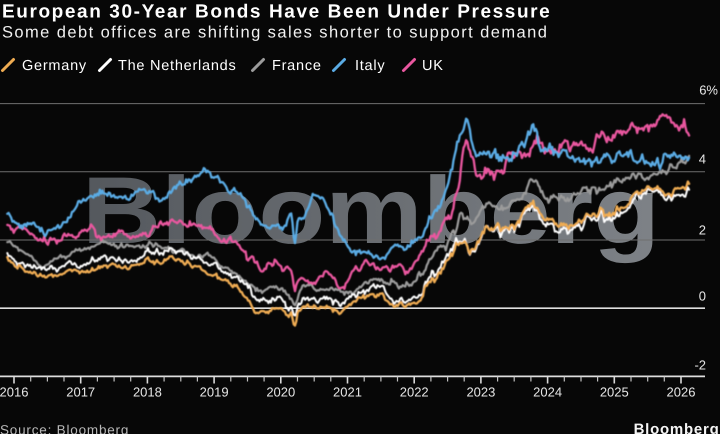 Image resolution: width=720 pixels, height=434 pixels. What do you see at coordinates (702, 159) in the screenshot?
I see `svg-text: 4` at bounding box center [702, 159].